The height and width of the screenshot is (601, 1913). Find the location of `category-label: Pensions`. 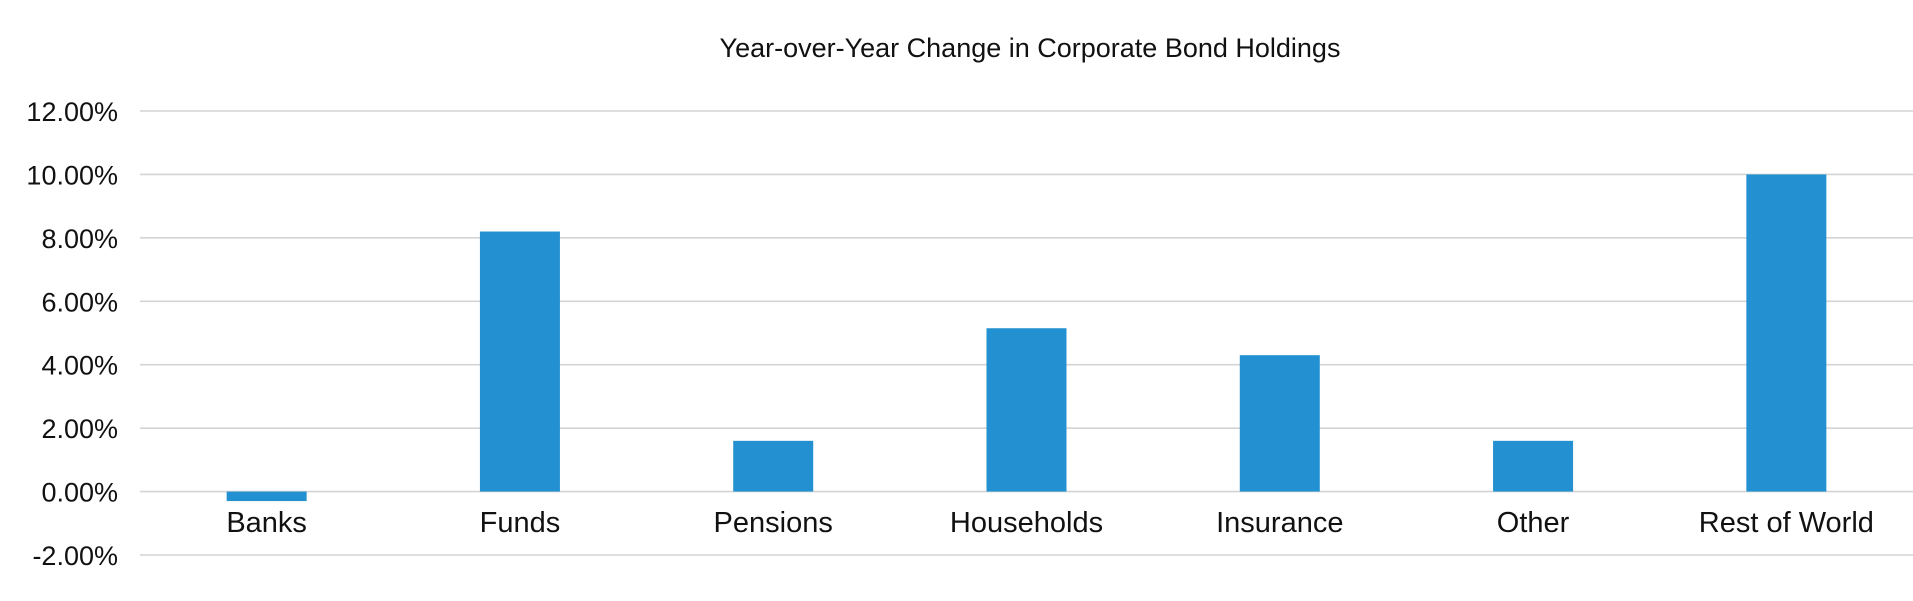

category-label: Pensions is located at coordinates (773, 523).